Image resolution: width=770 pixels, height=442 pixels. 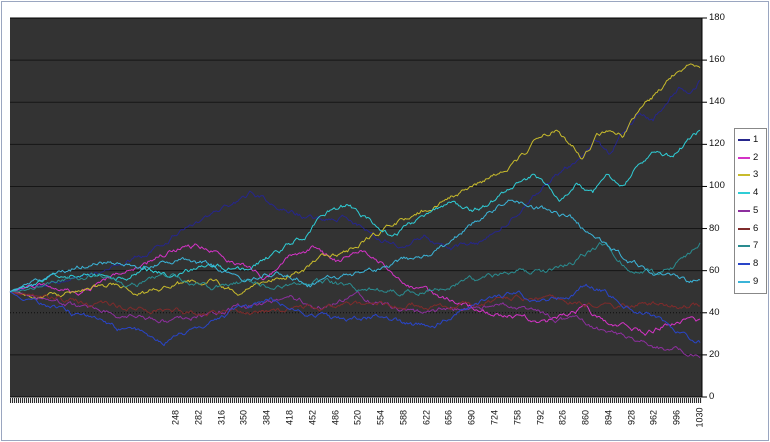 What do you see at coordinates (357, 417) in the screenshot?
I see `x-tick-label: 520` at bounding box center [357, 417].